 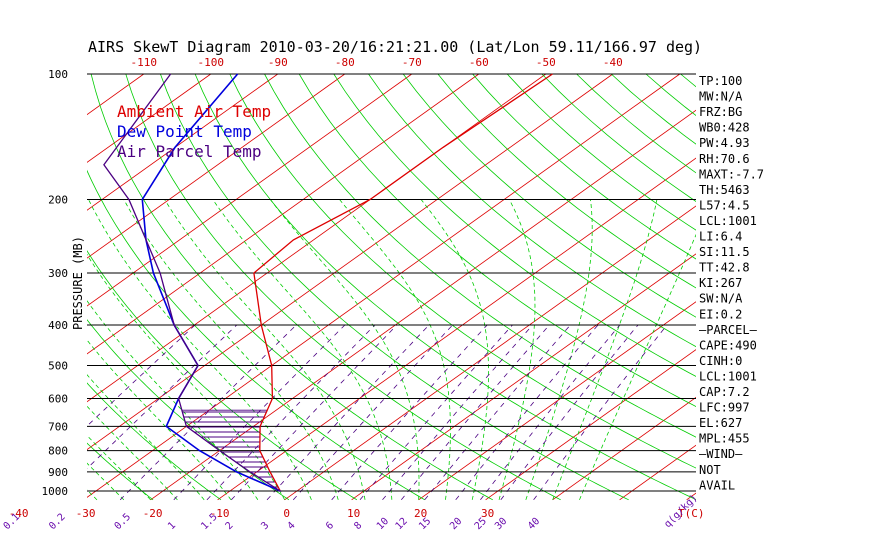 What do you see at coordinates (721, 97) in the screenshot?
I see `index-label: MW:N/A` at bounding box center [721, 97].